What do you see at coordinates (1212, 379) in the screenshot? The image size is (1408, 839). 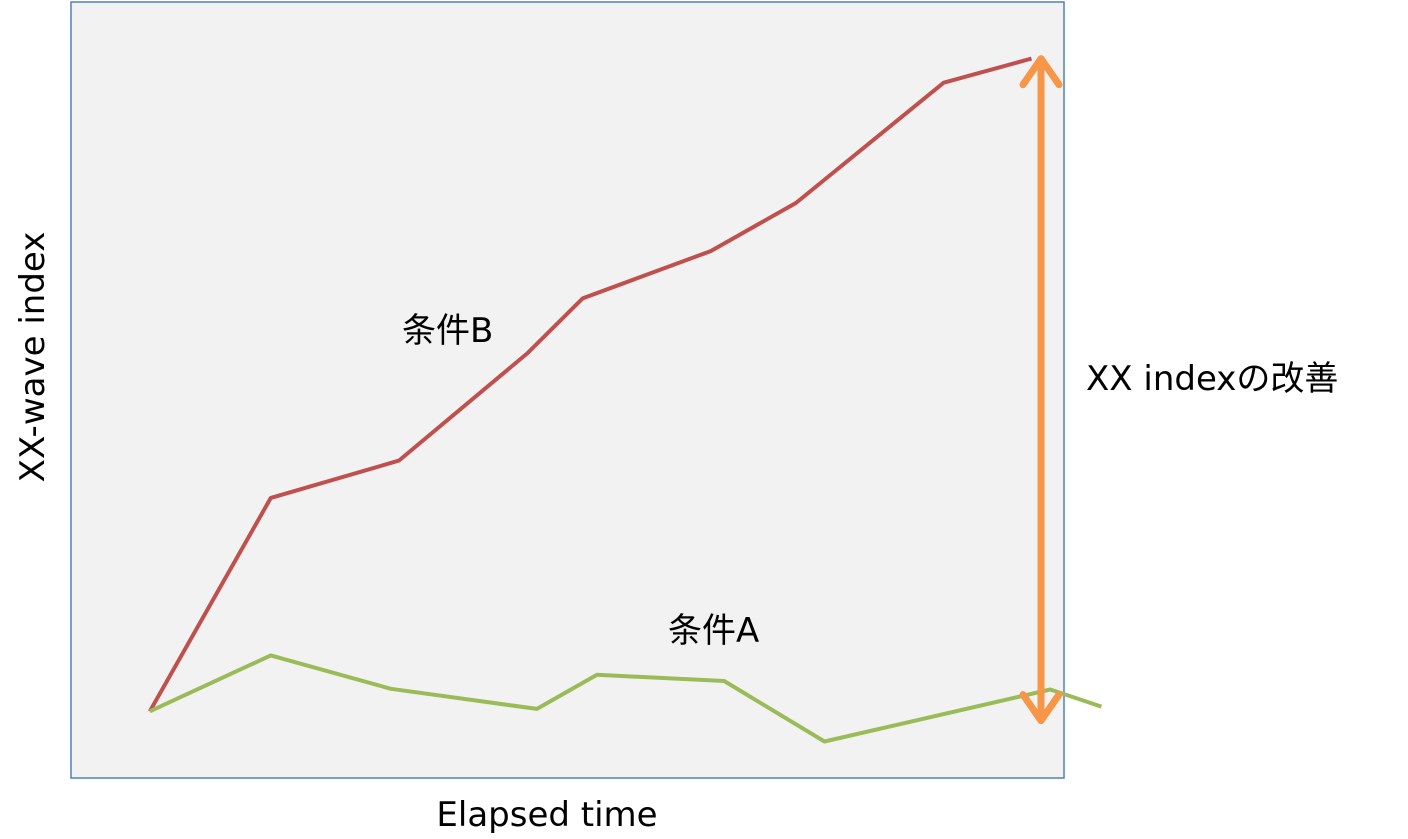 I see `annotation-label: XX indexの改善` at bounding box center [1212, 379].